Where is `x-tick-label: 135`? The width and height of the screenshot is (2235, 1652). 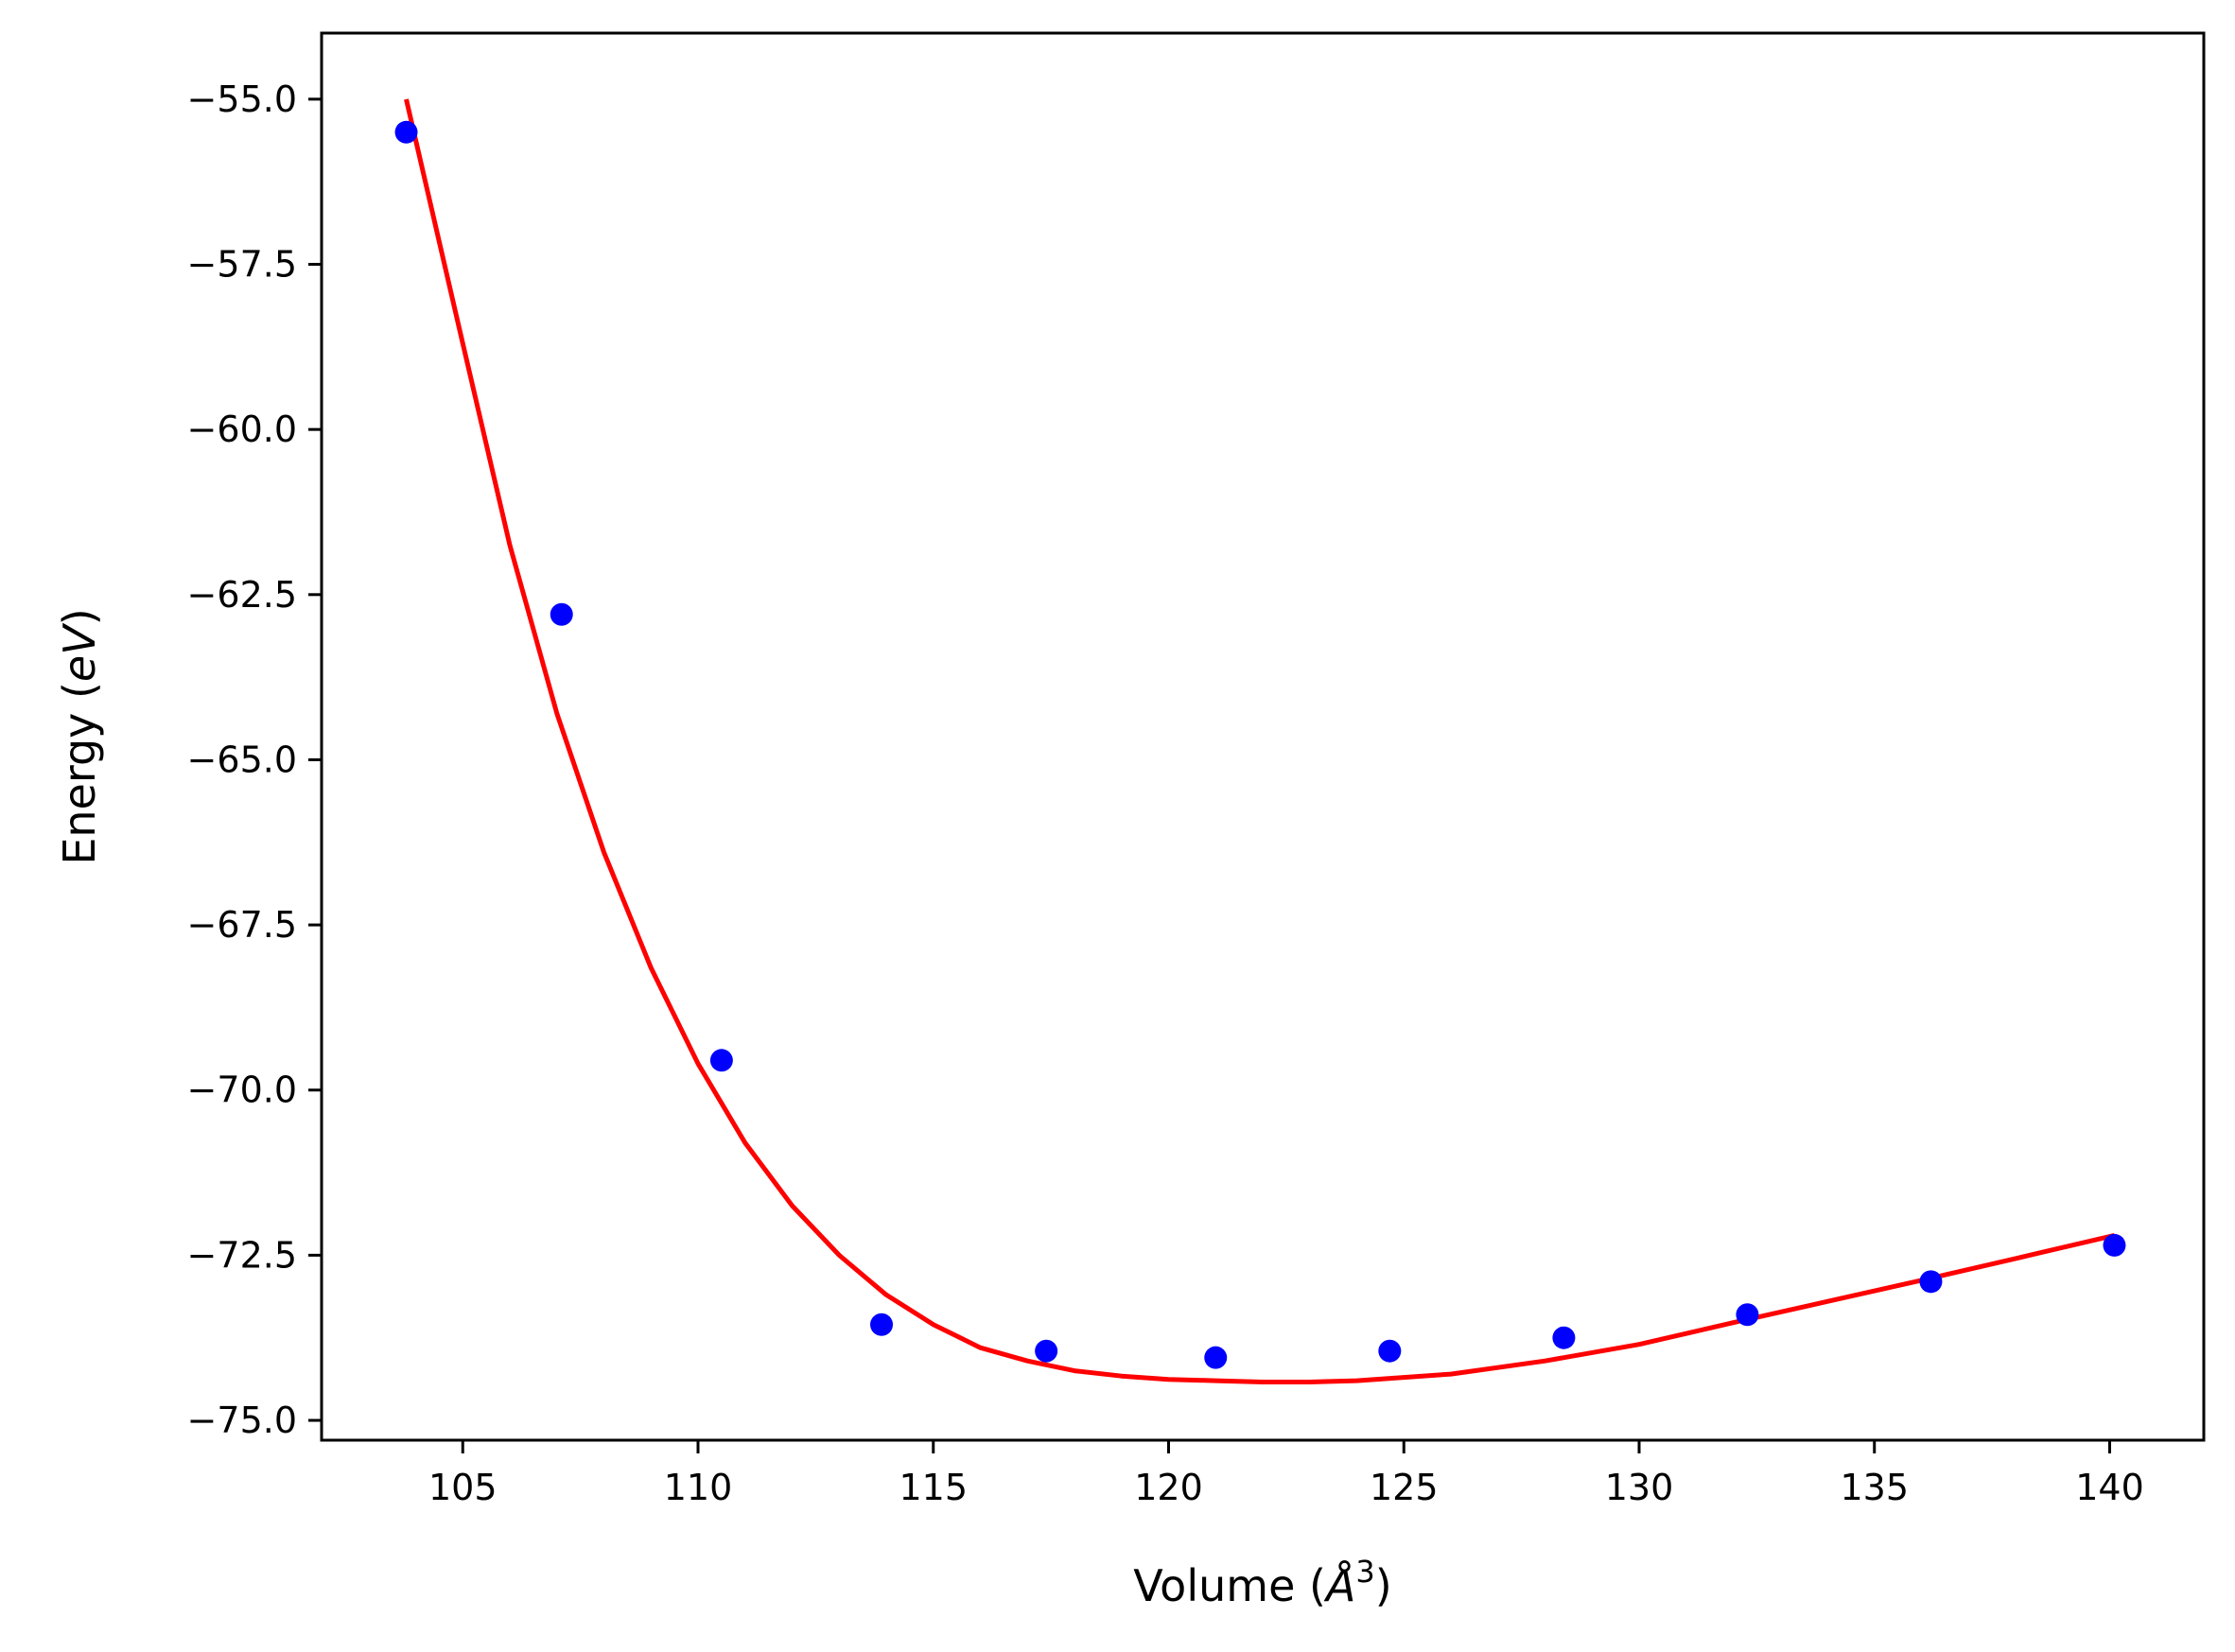
x-tick-label: 135 is located at coordinates (1874, 1488).